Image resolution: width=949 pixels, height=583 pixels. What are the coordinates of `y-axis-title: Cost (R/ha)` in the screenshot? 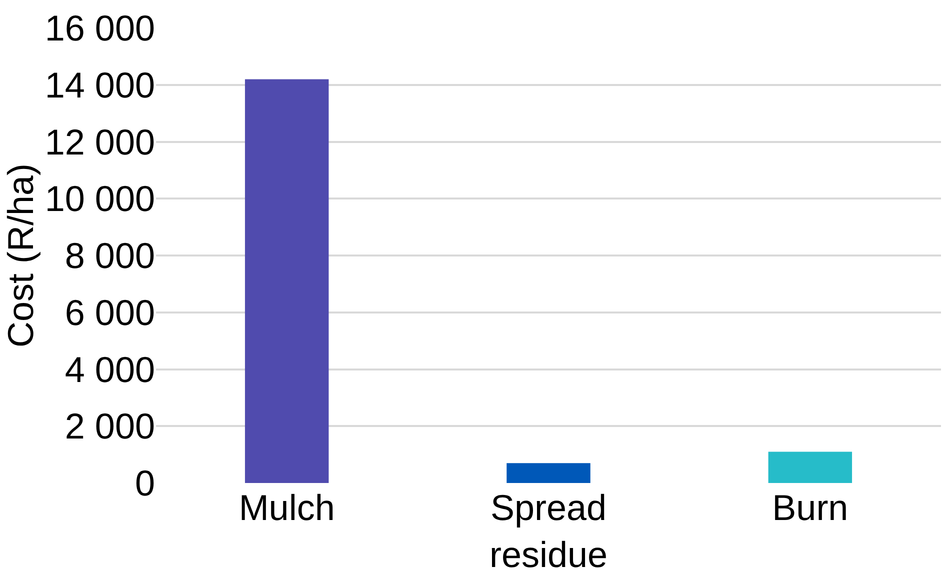 It's located at (20, 255).